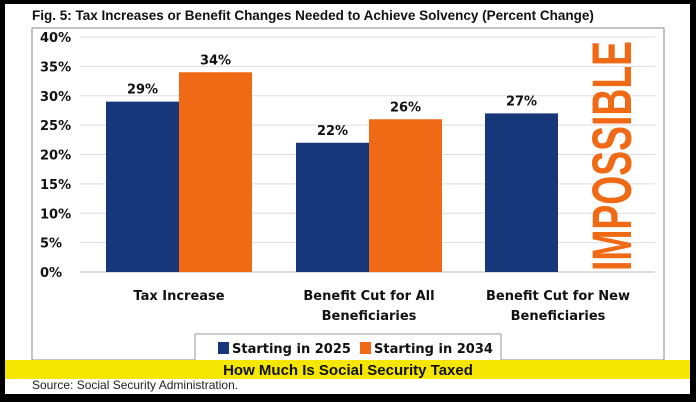  What do you see at coordinates (55, 156) in the screenshot?
I see `y-tick-label: 20%` at bounding box center [55, 156].